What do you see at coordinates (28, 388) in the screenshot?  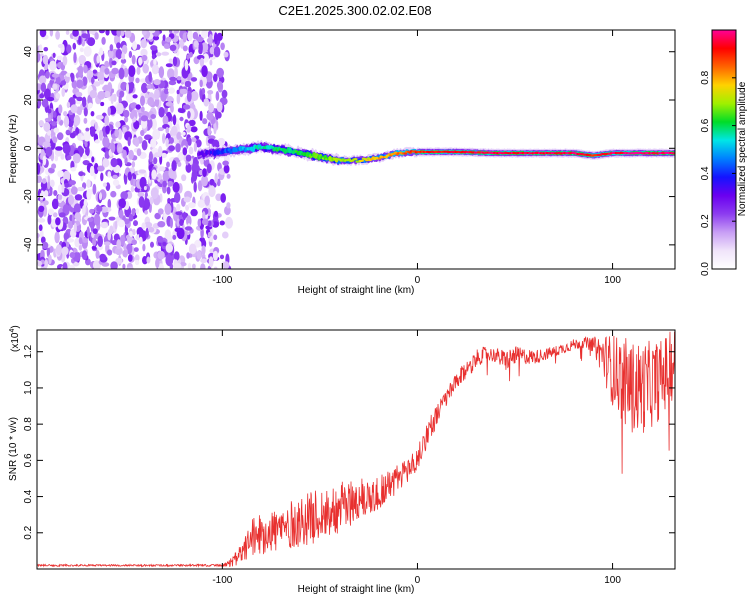 I see `snr-y-tick-label: 1.0` at bounding box center [28, 388].